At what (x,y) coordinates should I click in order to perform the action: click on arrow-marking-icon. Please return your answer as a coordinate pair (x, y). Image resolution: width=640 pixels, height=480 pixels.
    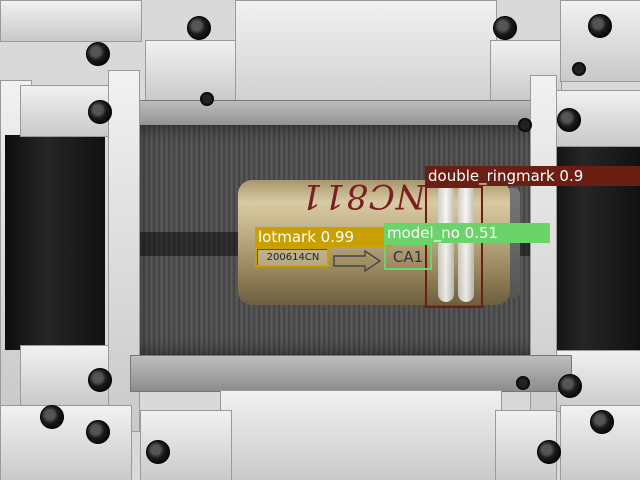
    Looking at the image, I should click on (357, 261).